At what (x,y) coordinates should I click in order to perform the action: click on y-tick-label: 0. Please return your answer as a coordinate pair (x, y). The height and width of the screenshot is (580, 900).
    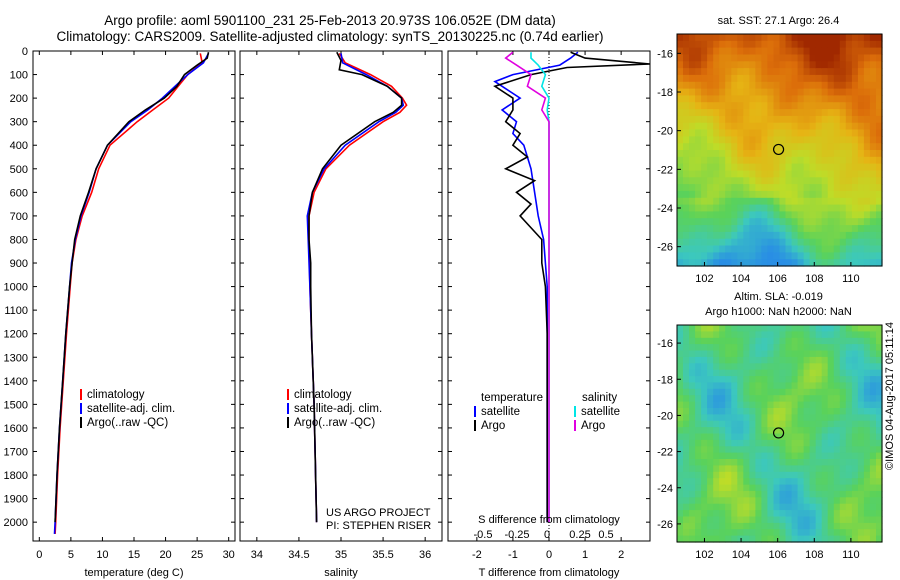
    Looking at the image, I should click on (25, 52).